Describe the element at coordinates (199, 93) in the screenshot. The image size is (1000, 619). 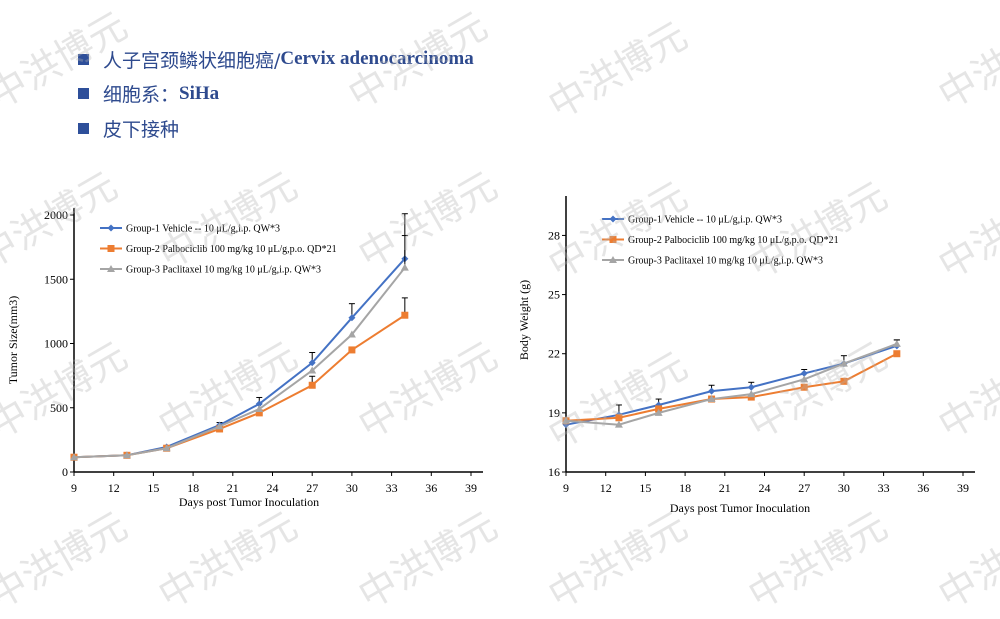
I see `bullet-en: SiHa` at that location.